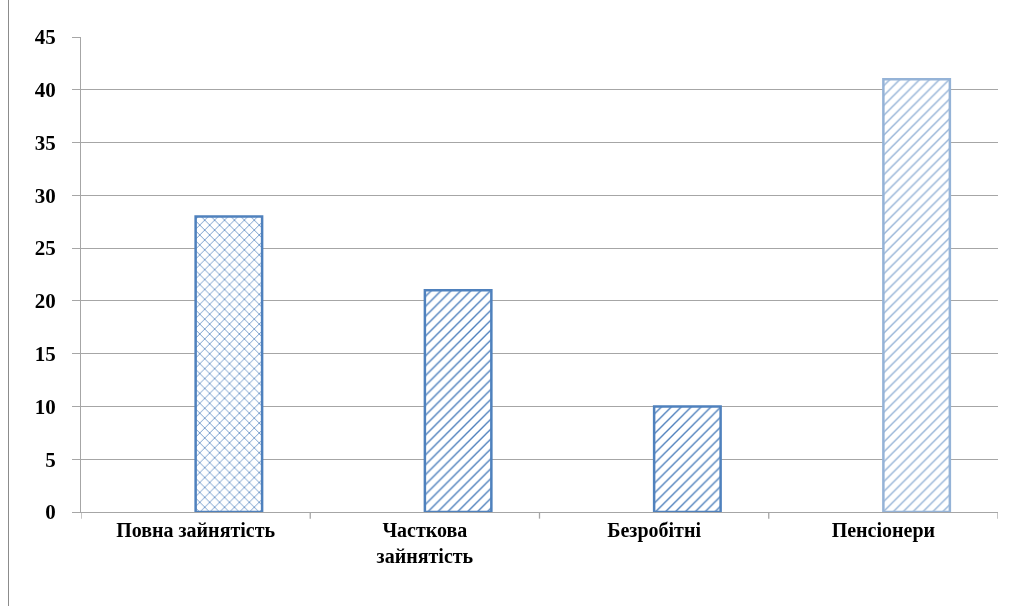 The width and height of the screenshot is (1019, 608). I want to click on y-tick-label: 20, so click(45, 301).